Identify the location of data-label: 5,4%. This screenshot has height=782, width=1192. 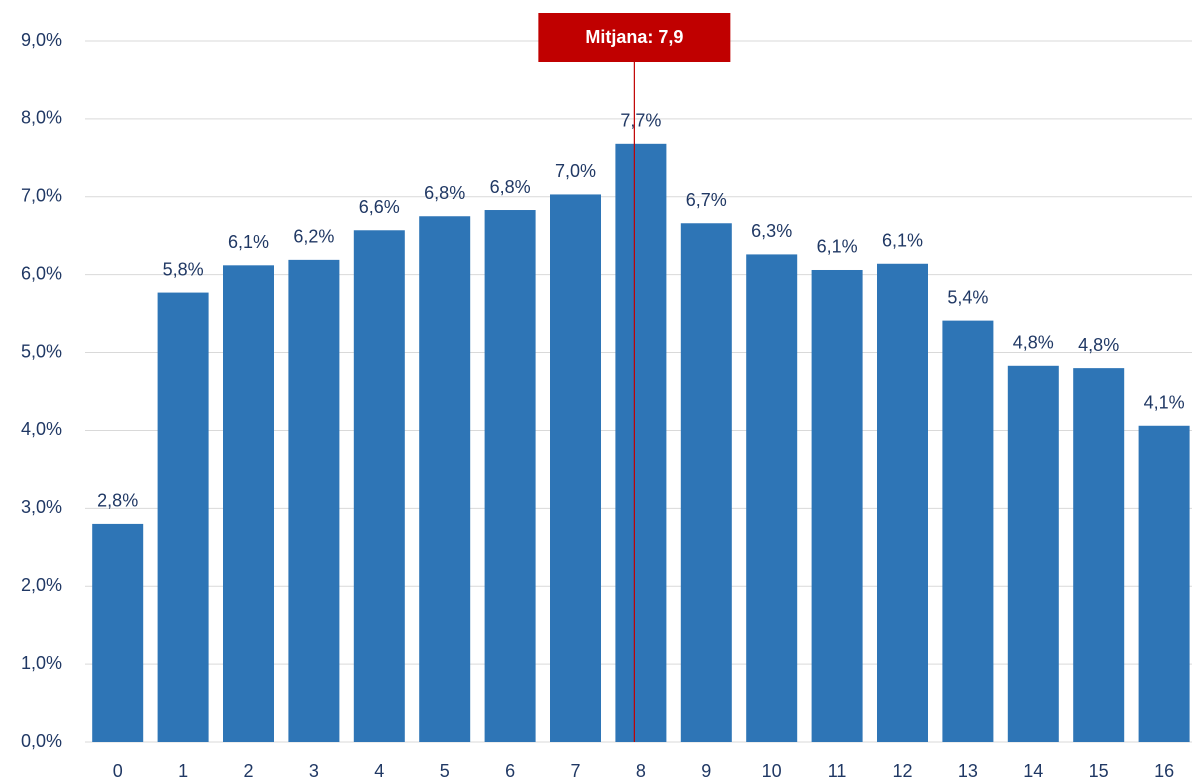
(967, 297).